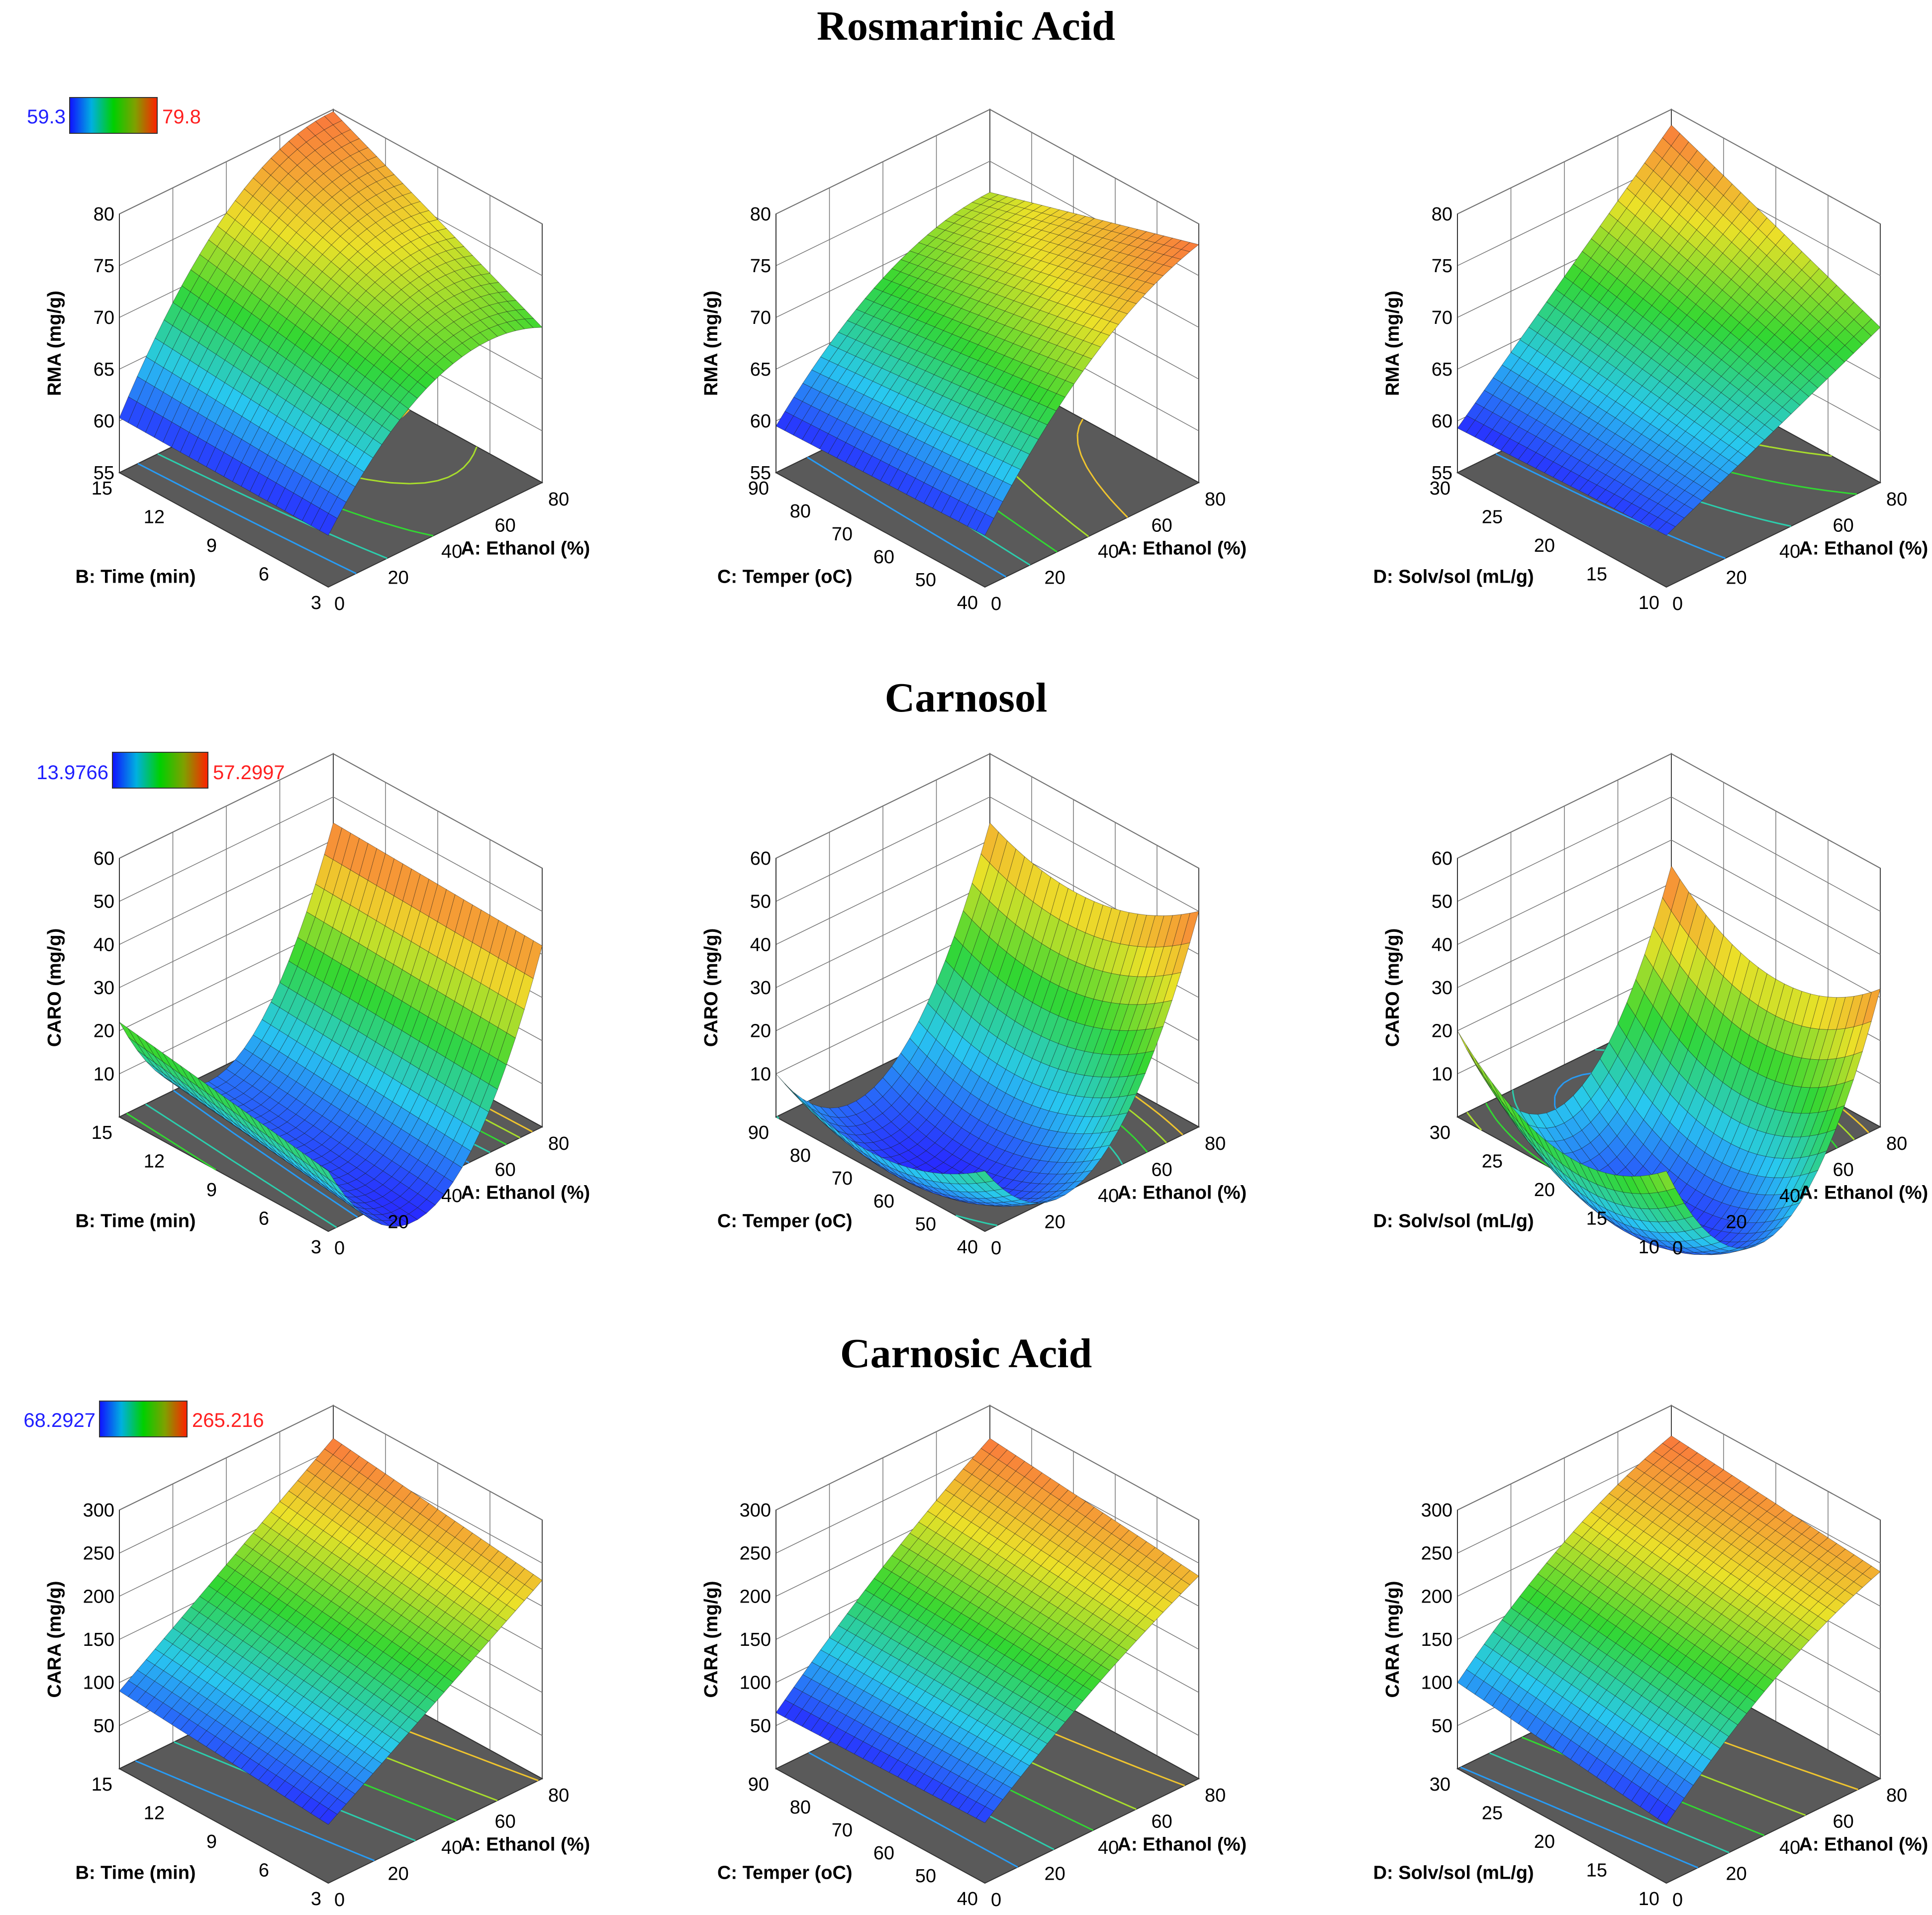 The height and width of the screenshot is (1915, 1932). Describe the element at coordinates (249, 773) in the screenshot. I see `colorbar-max-label: 57.2997` at that location.